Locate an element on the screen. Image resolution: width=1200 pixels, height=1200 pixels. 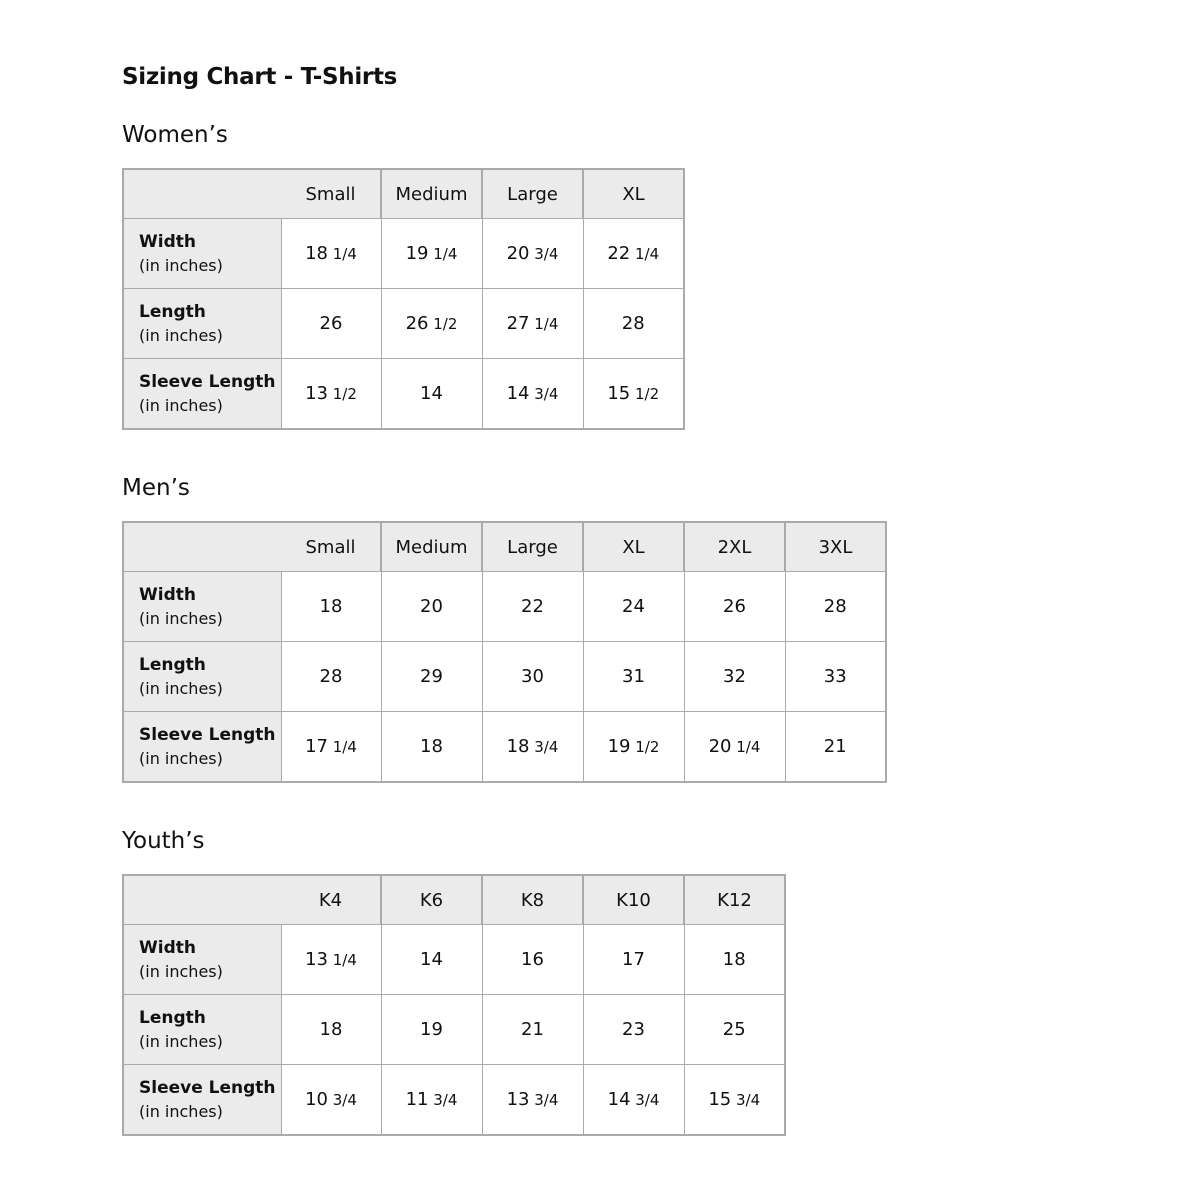
value-cell: 33 is located at coordinates (835, 676).